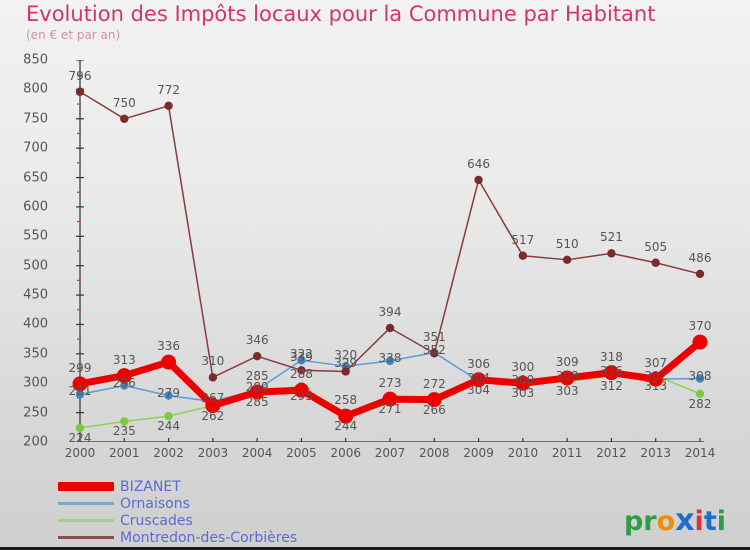  I want to click on proxiti-logo: proxiti, so click(675, 521).